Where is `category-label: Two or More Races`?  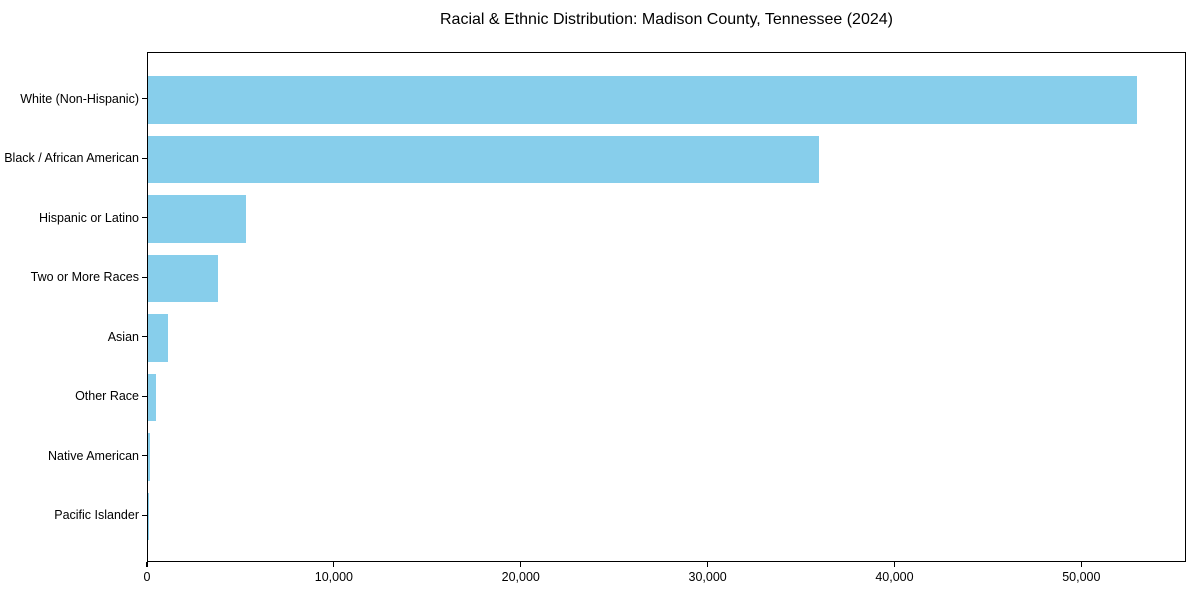
category-label: Two or More Races is located at coordinates (84, 277).